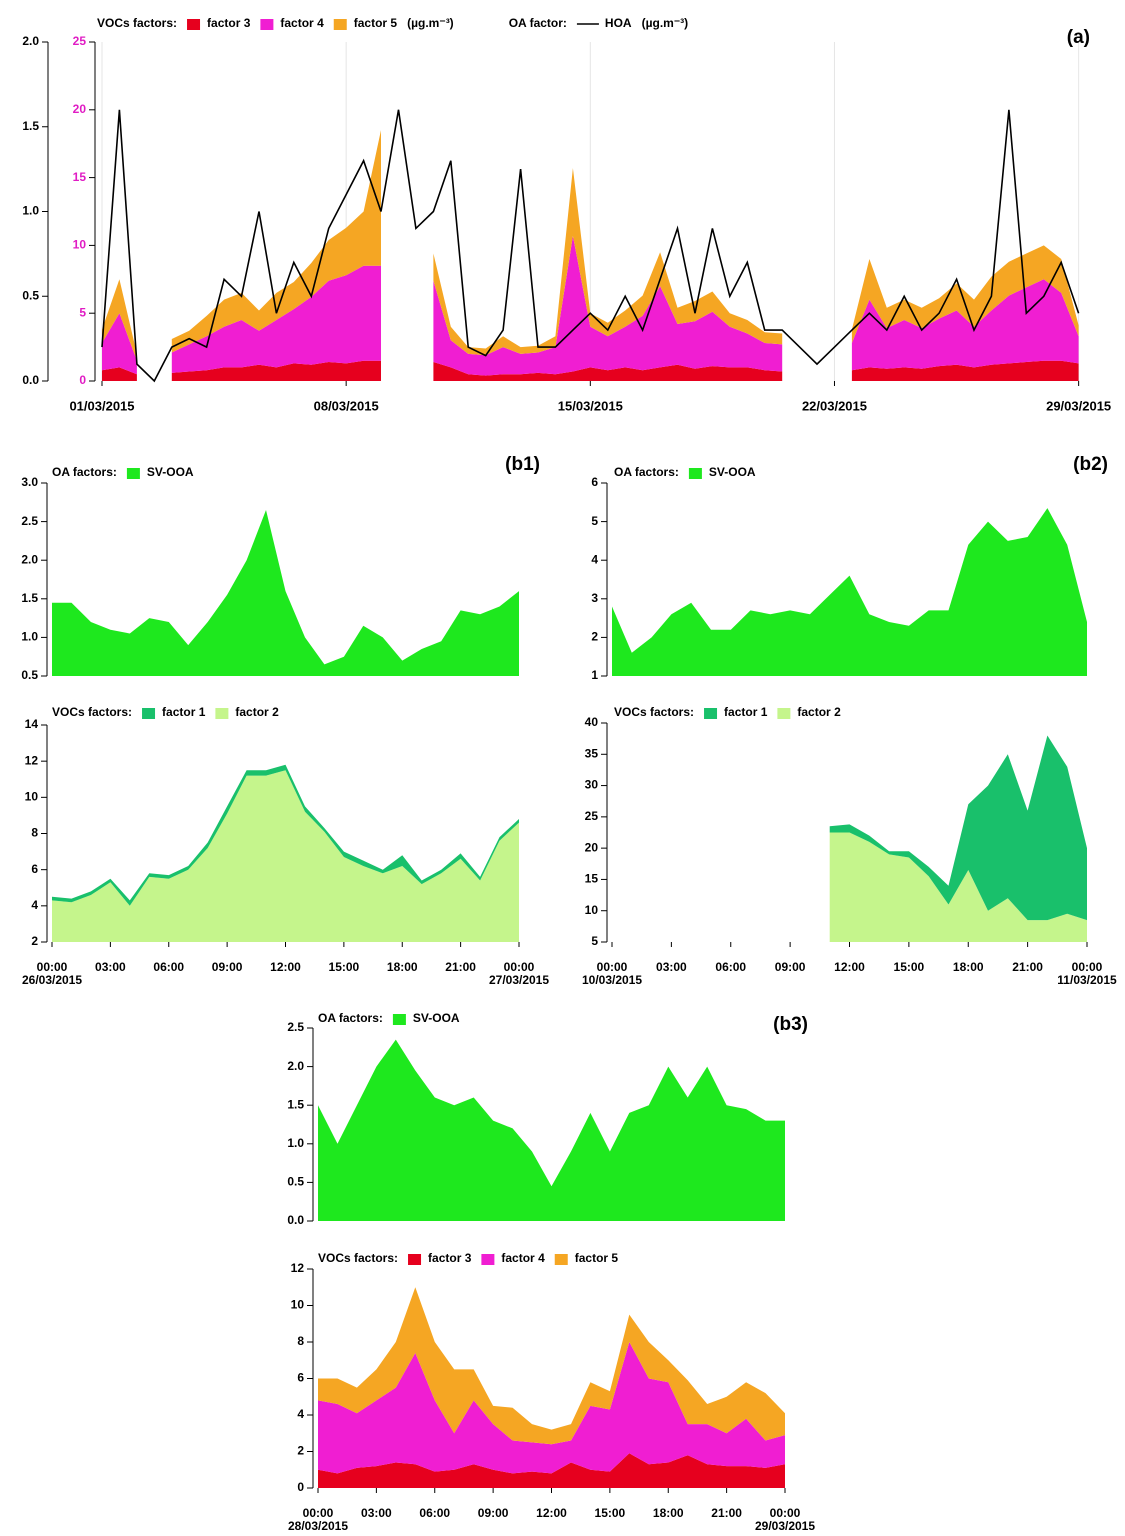 The image size is (1125, 1536). Describe the element at coordinates (592, 785) in the screenshot. I see `y-tick-label: 30` at that location.